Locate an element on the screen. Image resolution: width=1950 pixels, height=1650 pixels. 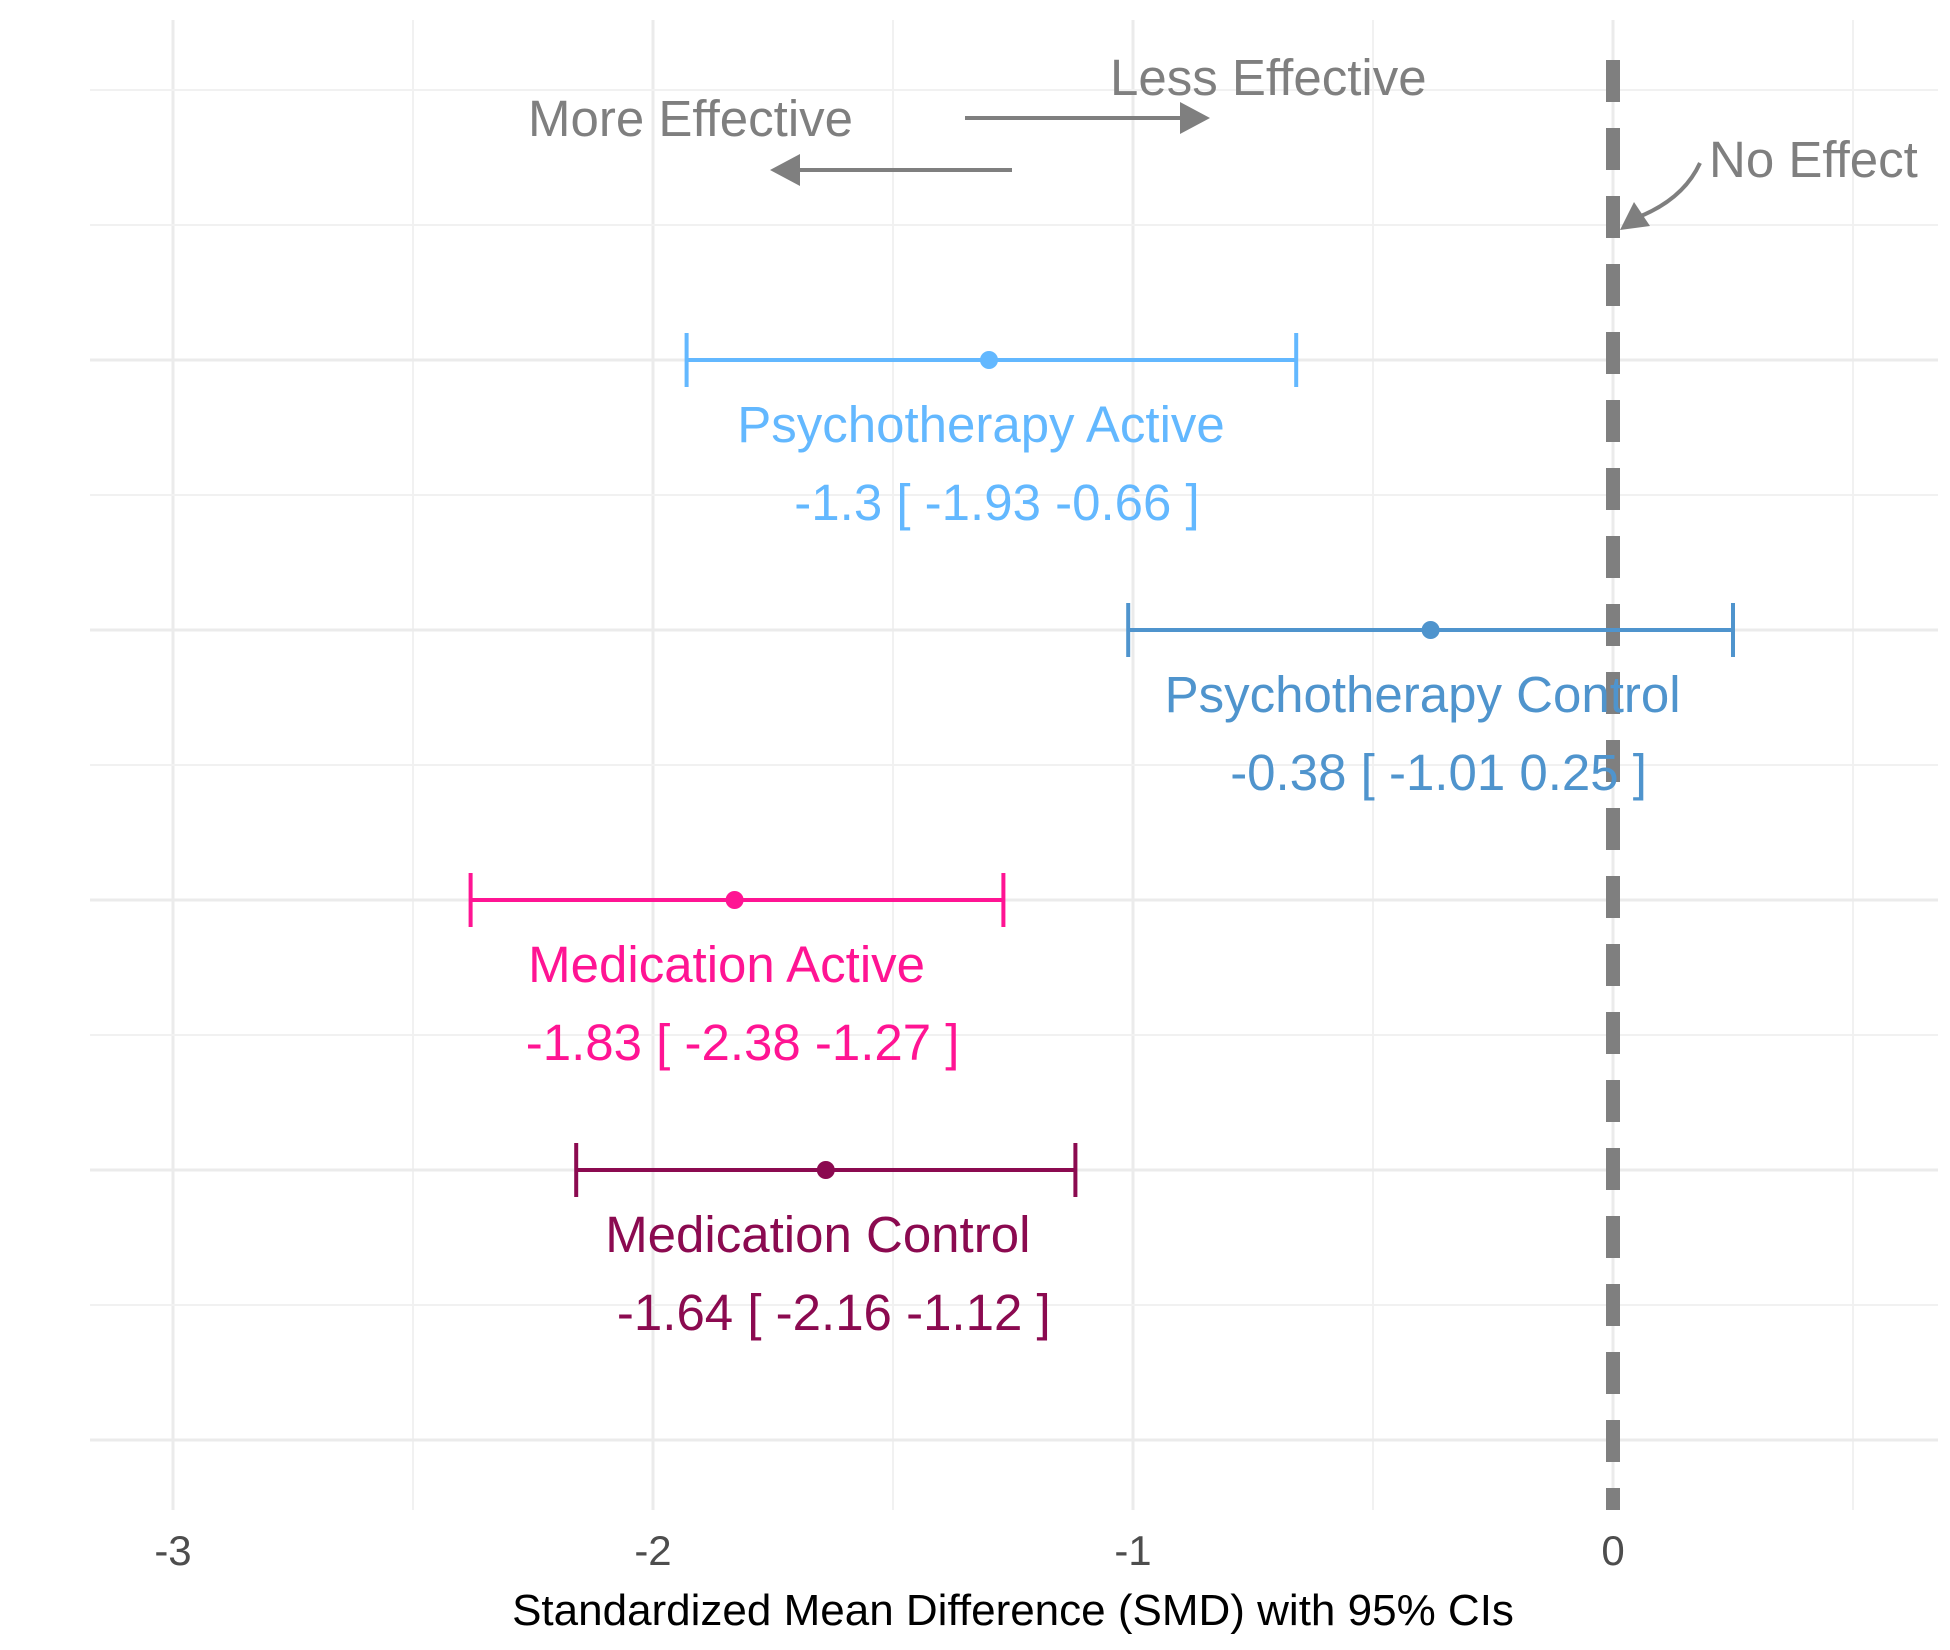
series-medication-control: Medication Control -1.64 [ -2.16 -1.12 ] is located at coordinates (826, 1242).